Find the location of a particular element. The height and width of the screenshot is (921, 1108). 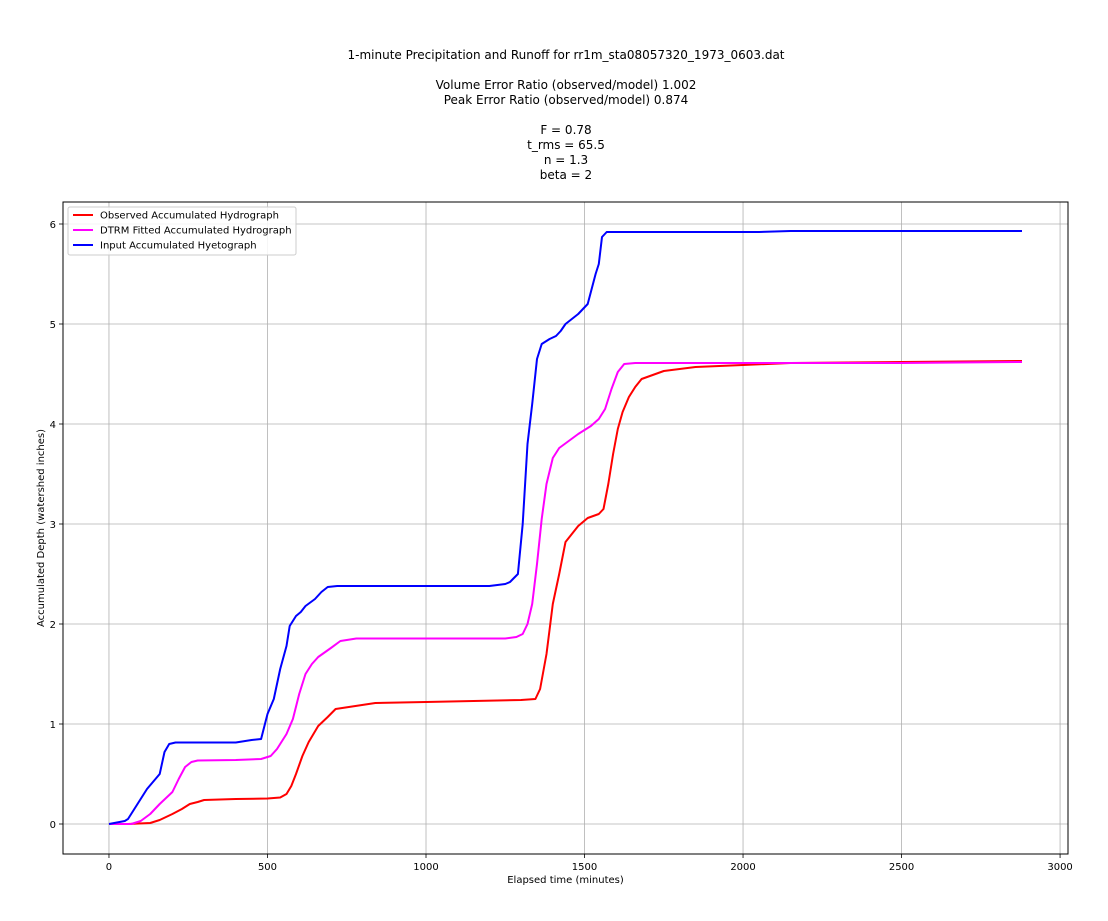

legend-box is located at coordinates (182, 231).